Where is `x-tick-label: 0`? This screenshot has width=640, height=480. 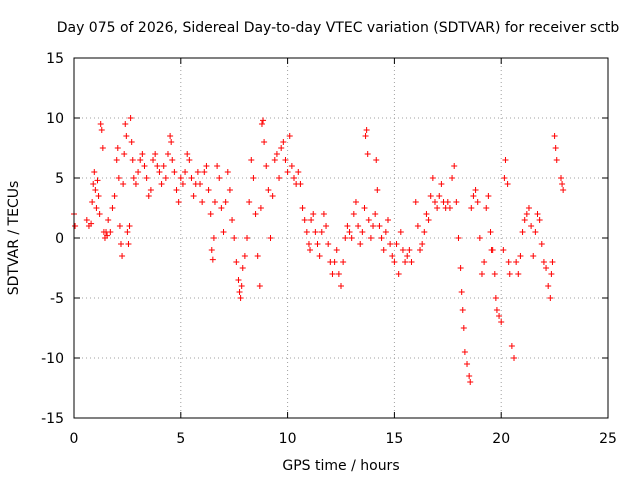 x-tick-label: 0 is located at coordinates (74, 439).